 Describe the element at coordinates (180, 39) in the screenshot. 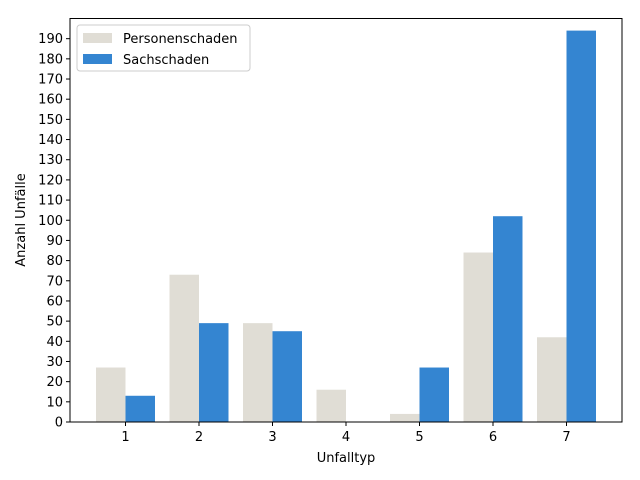

I see `legend-label-personenschaden: Personenschaden` at that location.